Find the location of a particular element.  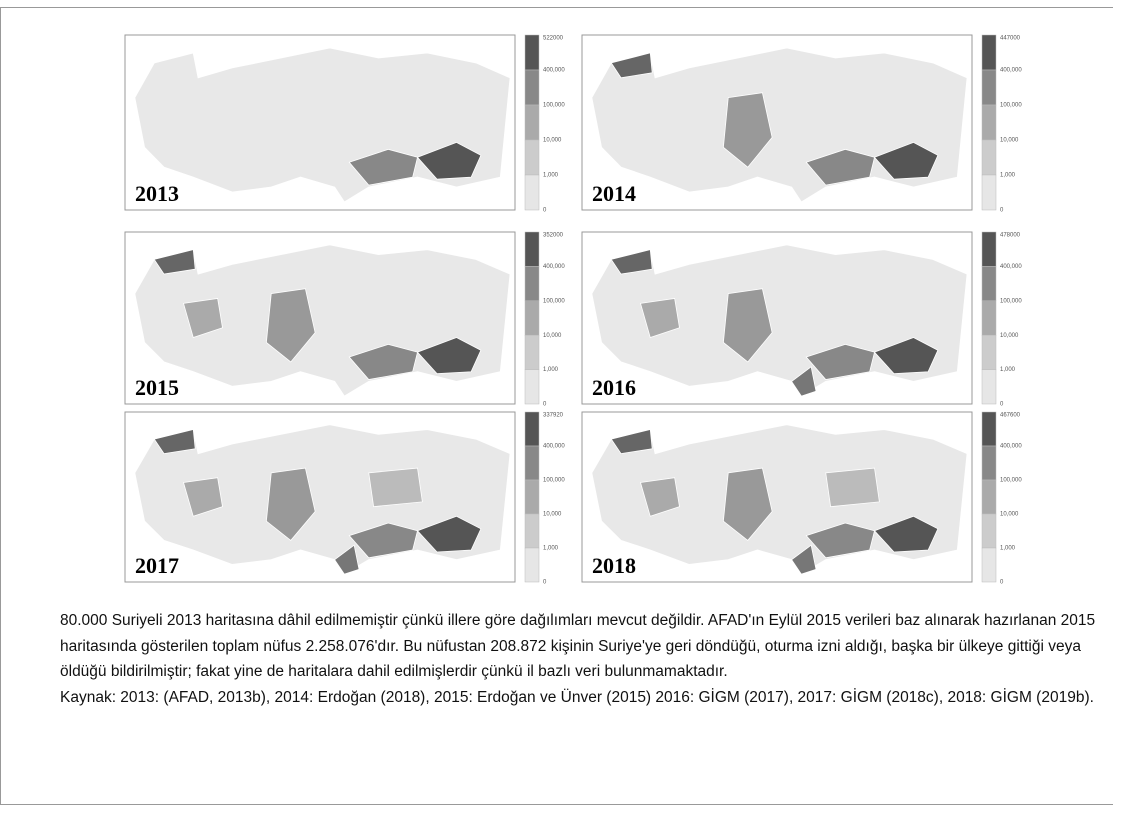

year-label: 2013 is located at coordinates (157, 193).